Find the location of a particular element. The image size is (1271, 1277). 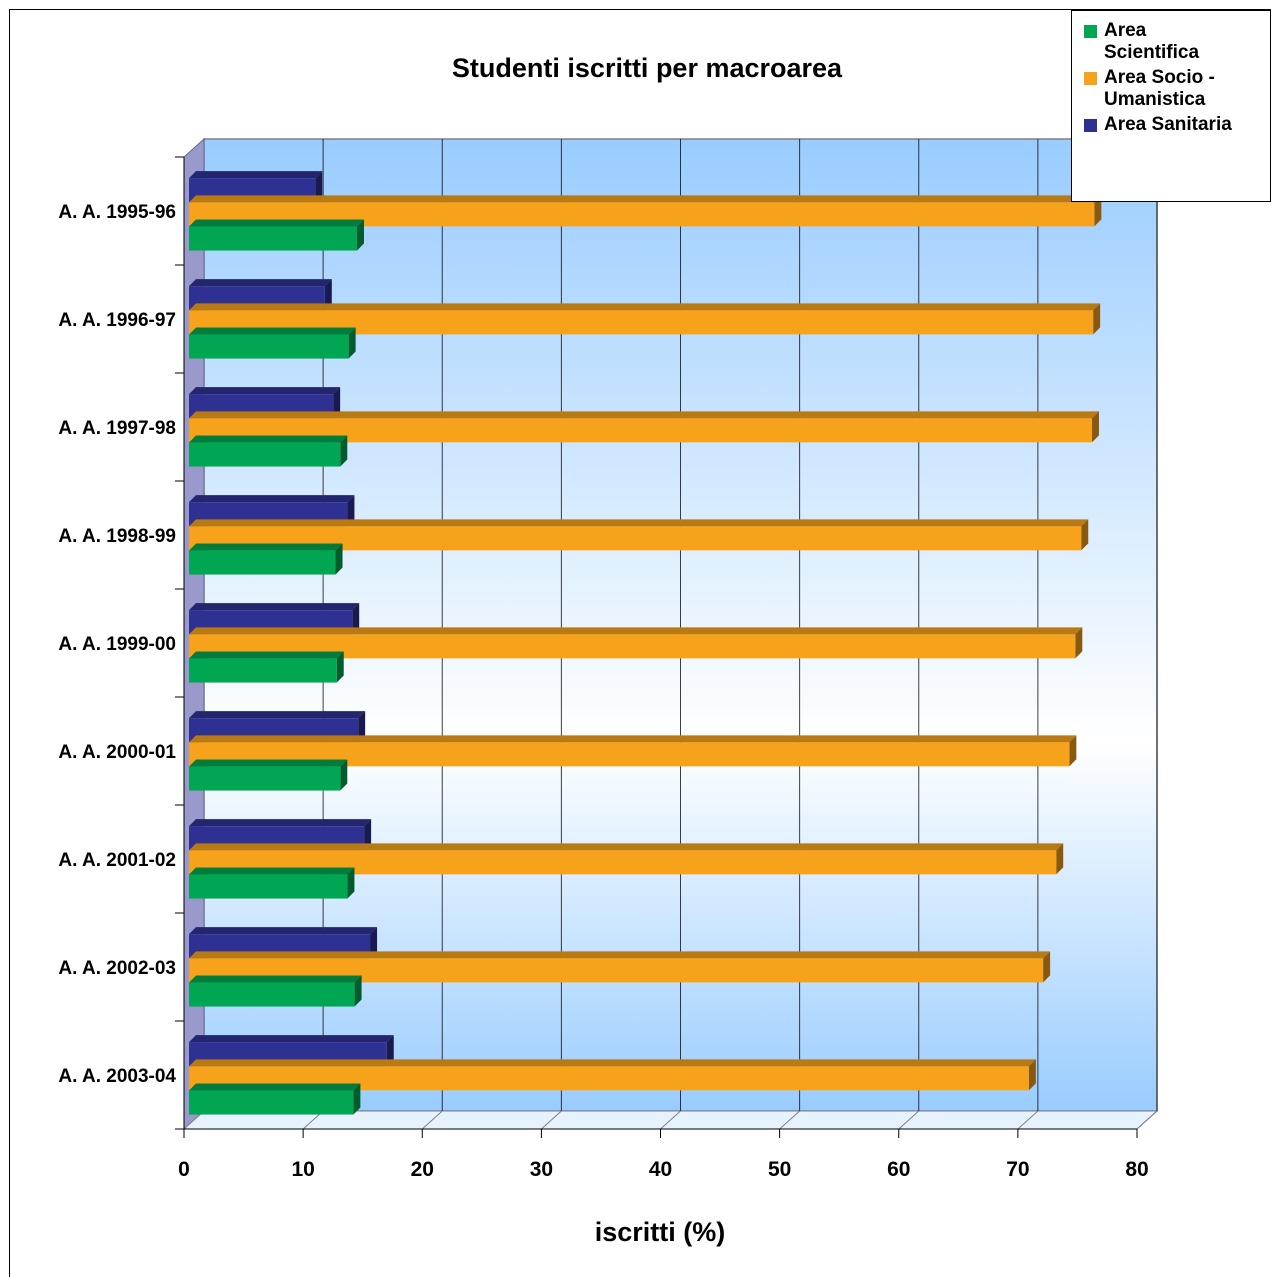

legend-item-area-scientifica: Area Scientifica is located at coordinates (1177, 42).